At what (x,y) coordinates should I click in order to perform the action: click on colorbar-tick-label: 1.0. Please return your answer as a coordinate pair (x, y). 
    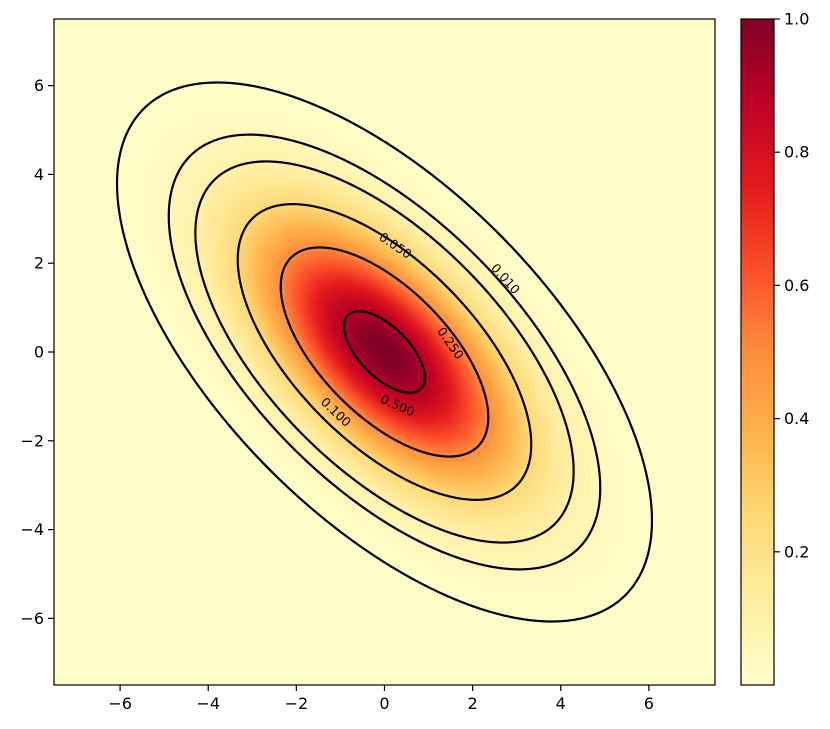
    Looking at the image, I should click on (796, 19).